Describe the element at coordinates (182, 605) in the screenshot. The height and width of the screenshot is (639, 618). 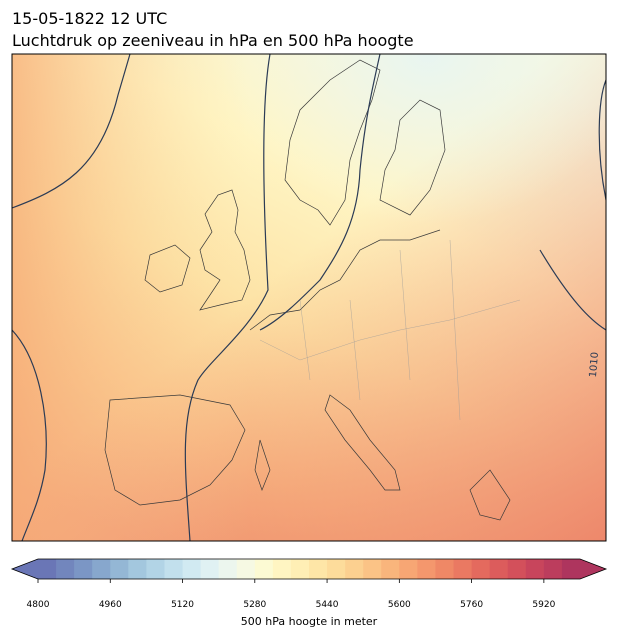
I see `colorbar-tick-label: 5120` at that location.